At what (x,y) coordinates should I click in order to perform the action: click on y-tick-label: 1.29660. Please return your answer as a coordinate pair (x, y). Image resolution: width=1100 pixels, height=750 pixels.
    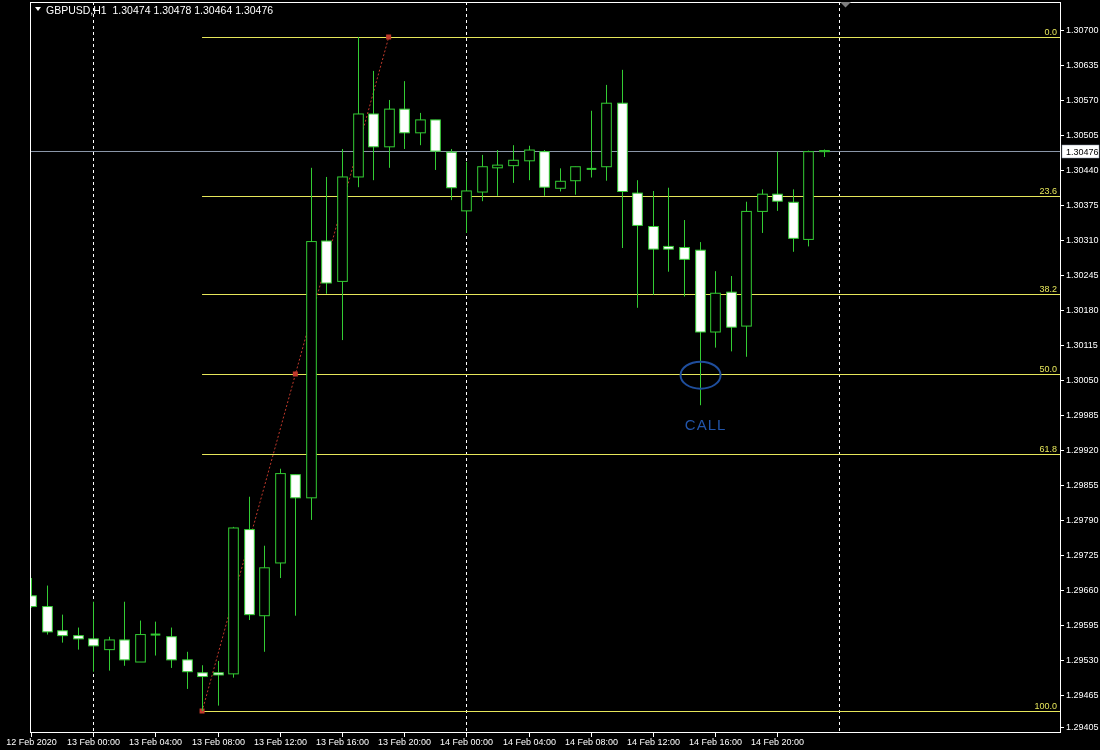
    Looking at the image, I should click on (1082, 590).